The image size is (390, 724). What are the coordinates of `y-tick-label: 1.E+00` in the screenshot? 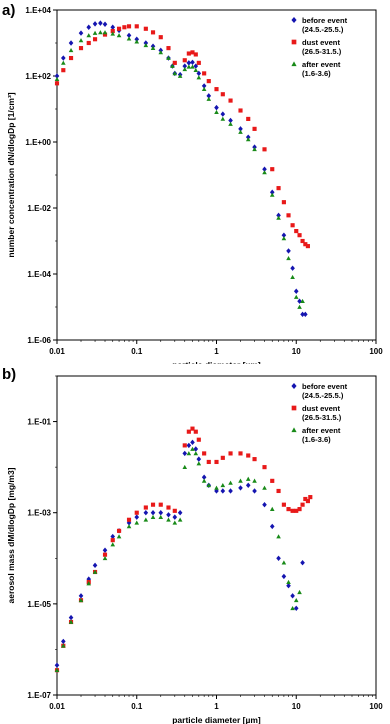 It's located at (38, 142).